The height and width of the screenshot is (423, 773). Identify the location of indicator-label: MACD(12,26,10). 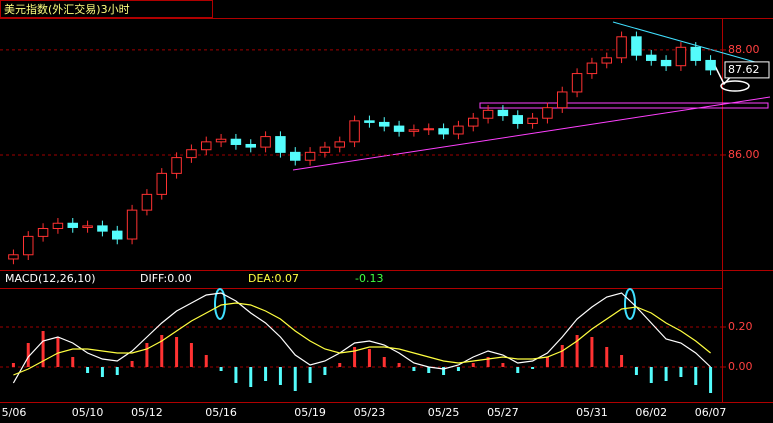
(50, 278).